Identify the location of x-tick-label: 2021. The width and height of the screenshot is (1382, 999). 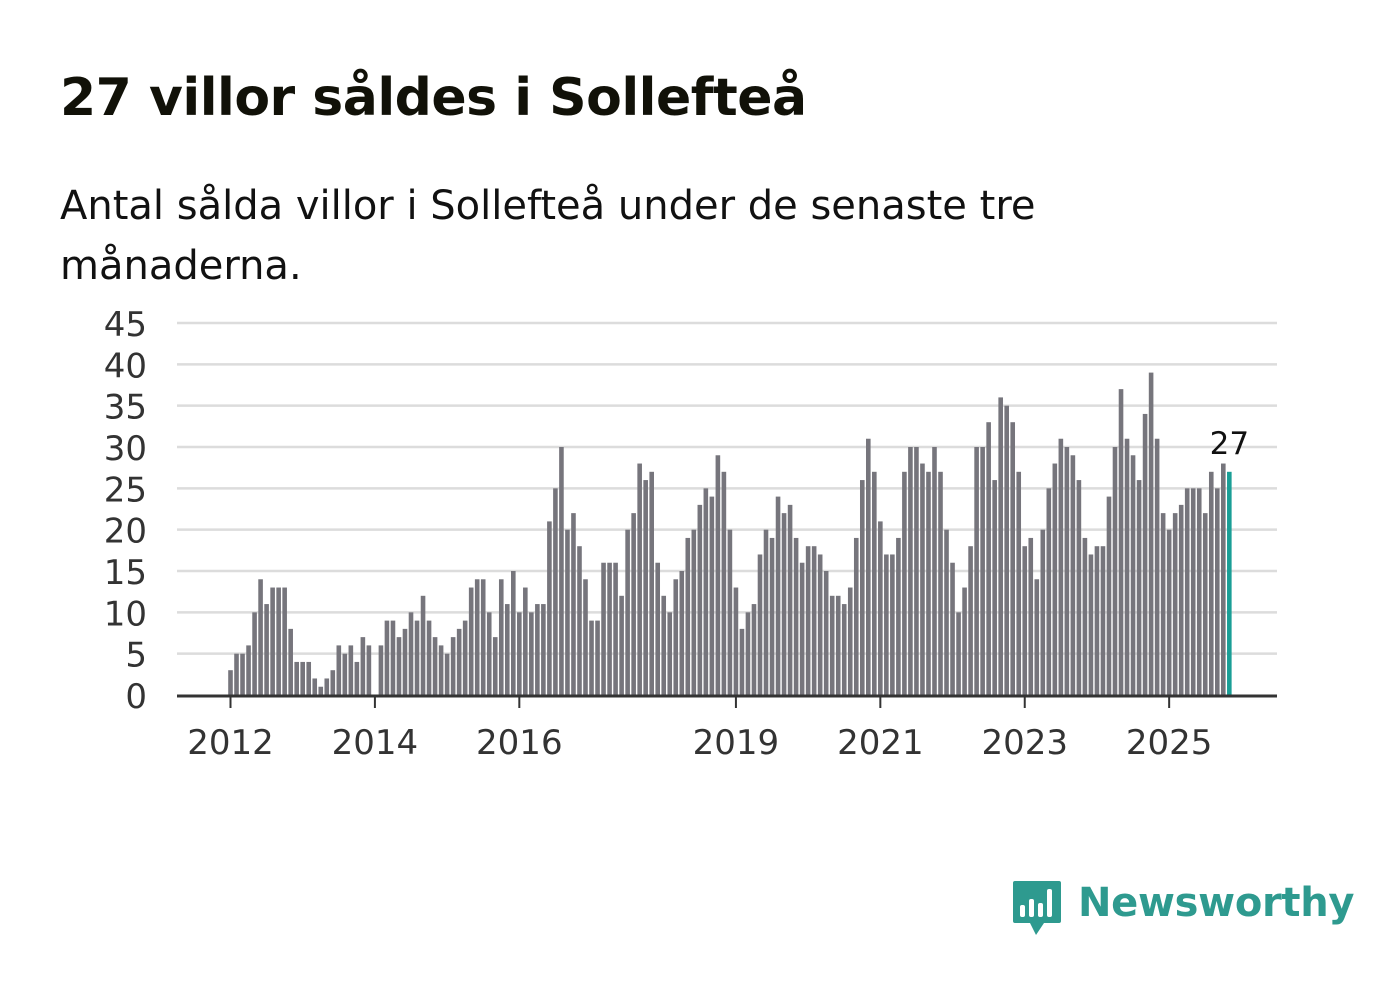
(880, 743).